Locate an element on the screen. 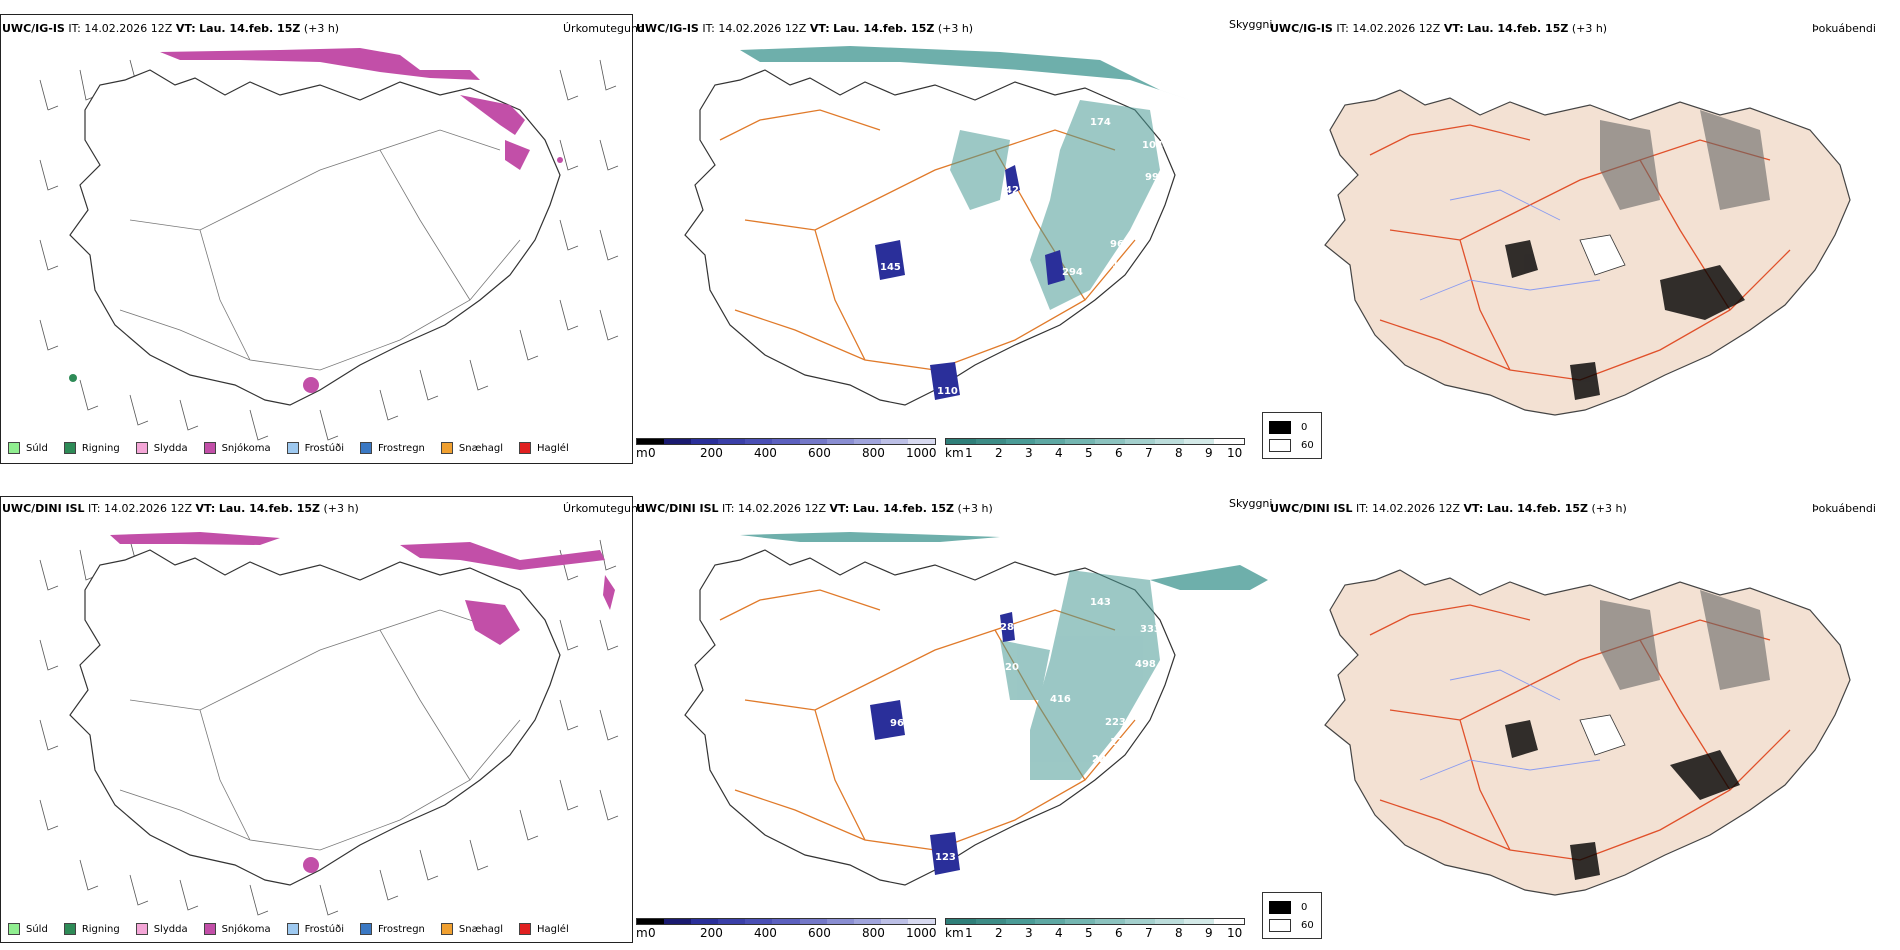 This screenshot has height=950, width=1900. legend-item: Frostúði is located at coordinates (315, 929).